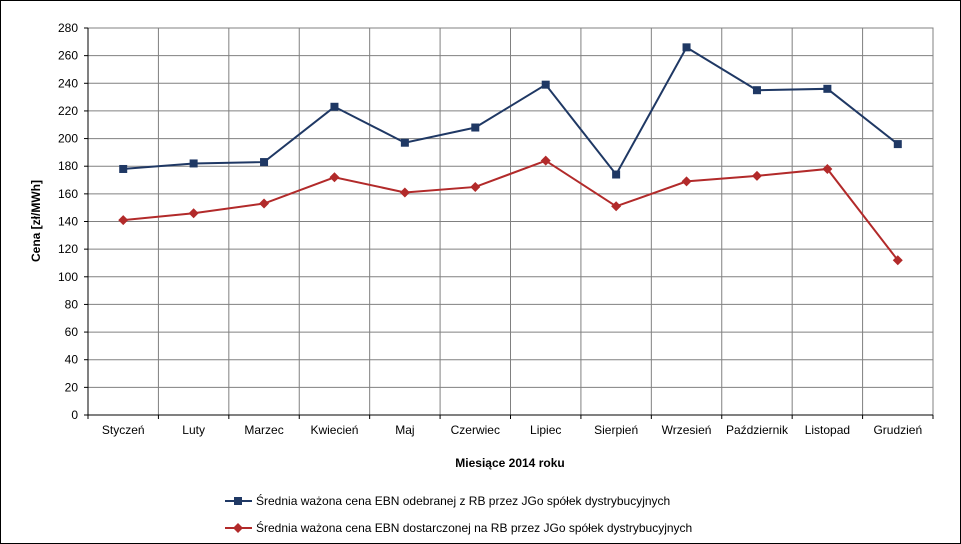 This screenshot has width=961, height=544. Describe the element at coordinates (68, 166) in the screenshot. I see `y-tick-label: 180` at that location.